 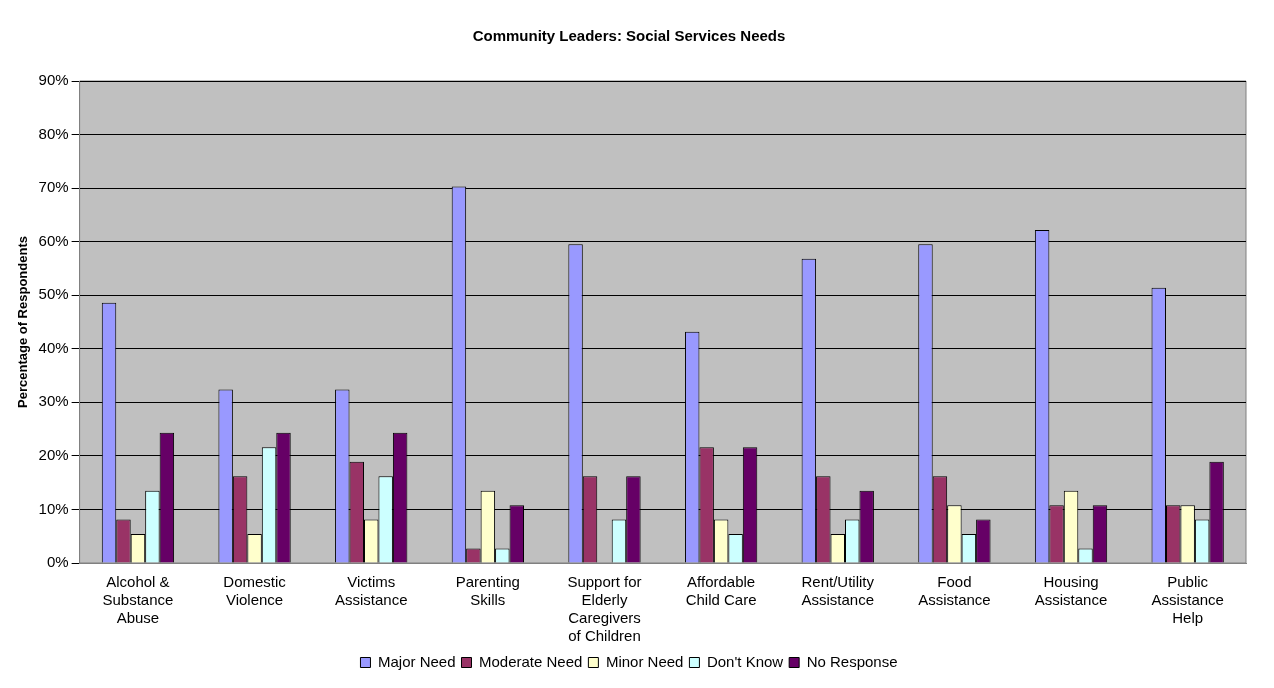 What do you see at coordinates (721, 591) in the screenshot?
I see `x-tick-label: Affordable Child Care` at bounding box center [721, 591].